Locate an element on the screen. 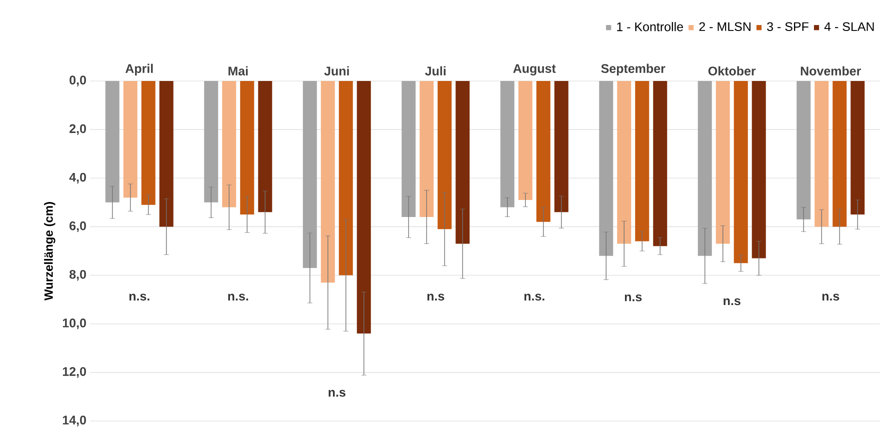 The image size is (883, 435). y-tick-label: 4,0 is located at coordinates (77, 178).